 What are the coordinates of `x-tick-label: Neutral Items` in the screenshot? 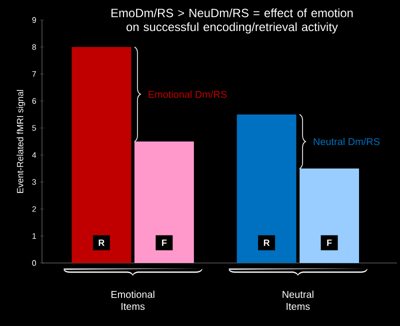 It's located at (298, 300).